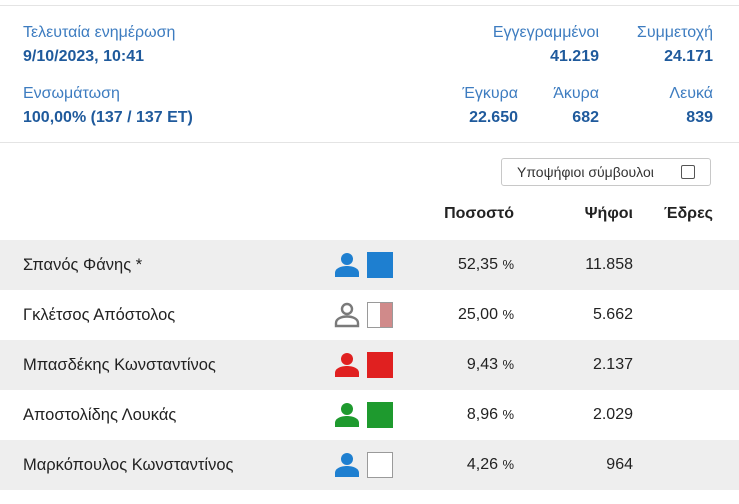 The width and height of the screenshot is (739, 504). Describe the element at coordinates (691, 93) in the screenshot. I see `blank-label: Λευκά` at that location.